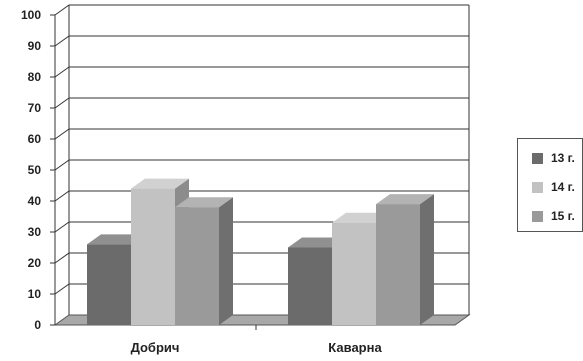 This screenshot has height=361, width=583. I want to click on y-tick-label: 0, so click(37, 325).